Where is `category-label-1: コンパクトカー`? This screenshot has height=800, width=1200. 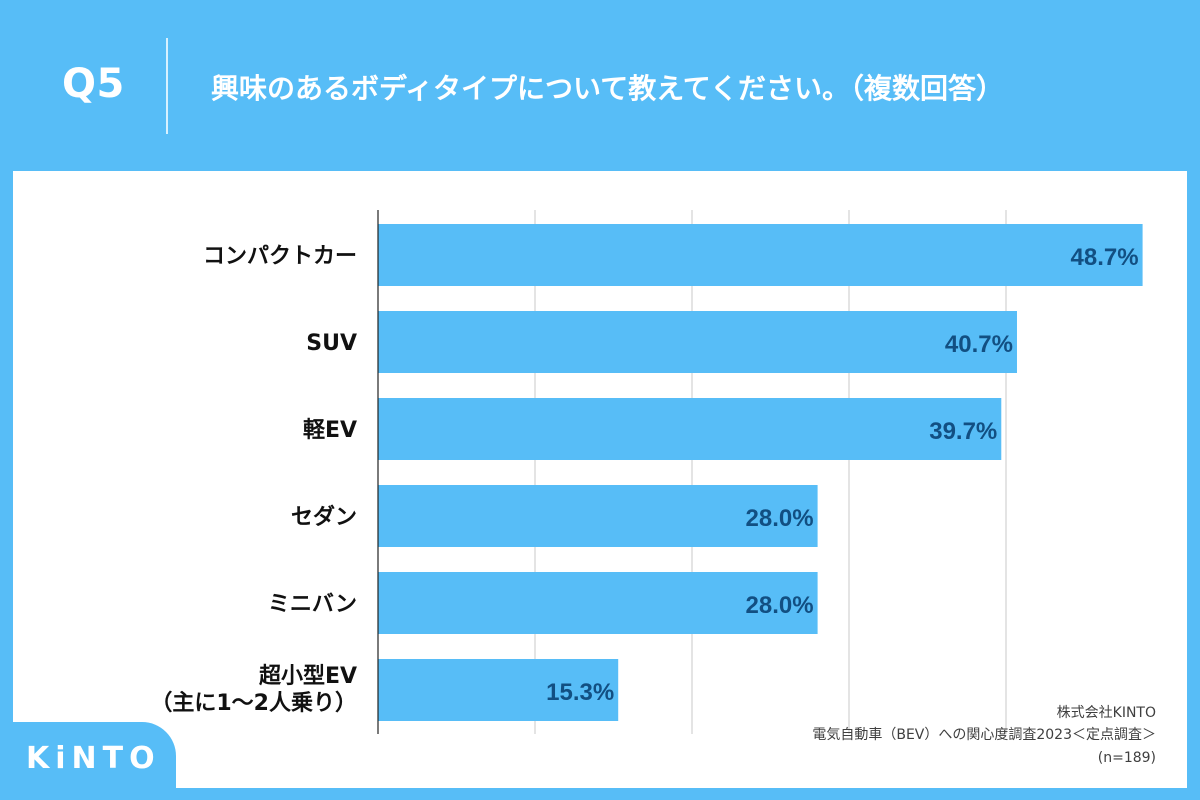
category-label-1: コンパクトカー is located at coordinates (280, 256).